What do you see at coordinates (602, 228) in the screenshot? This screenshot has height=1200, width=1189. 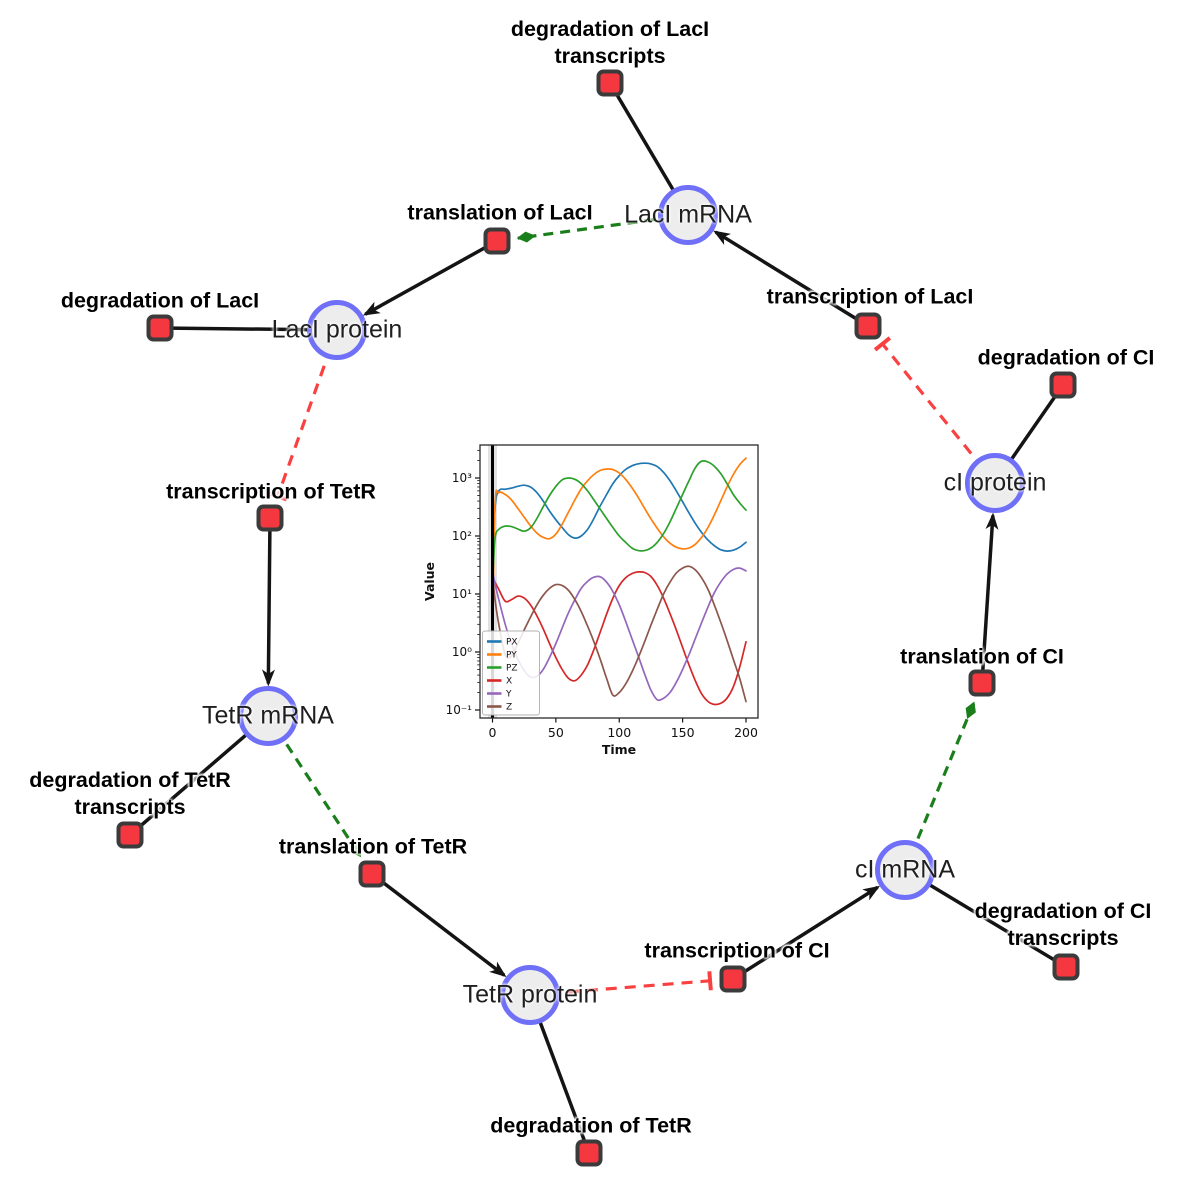 I see `edge-modifier-laci-mrna-to-translation-laci` at bounding box center [602, 228].